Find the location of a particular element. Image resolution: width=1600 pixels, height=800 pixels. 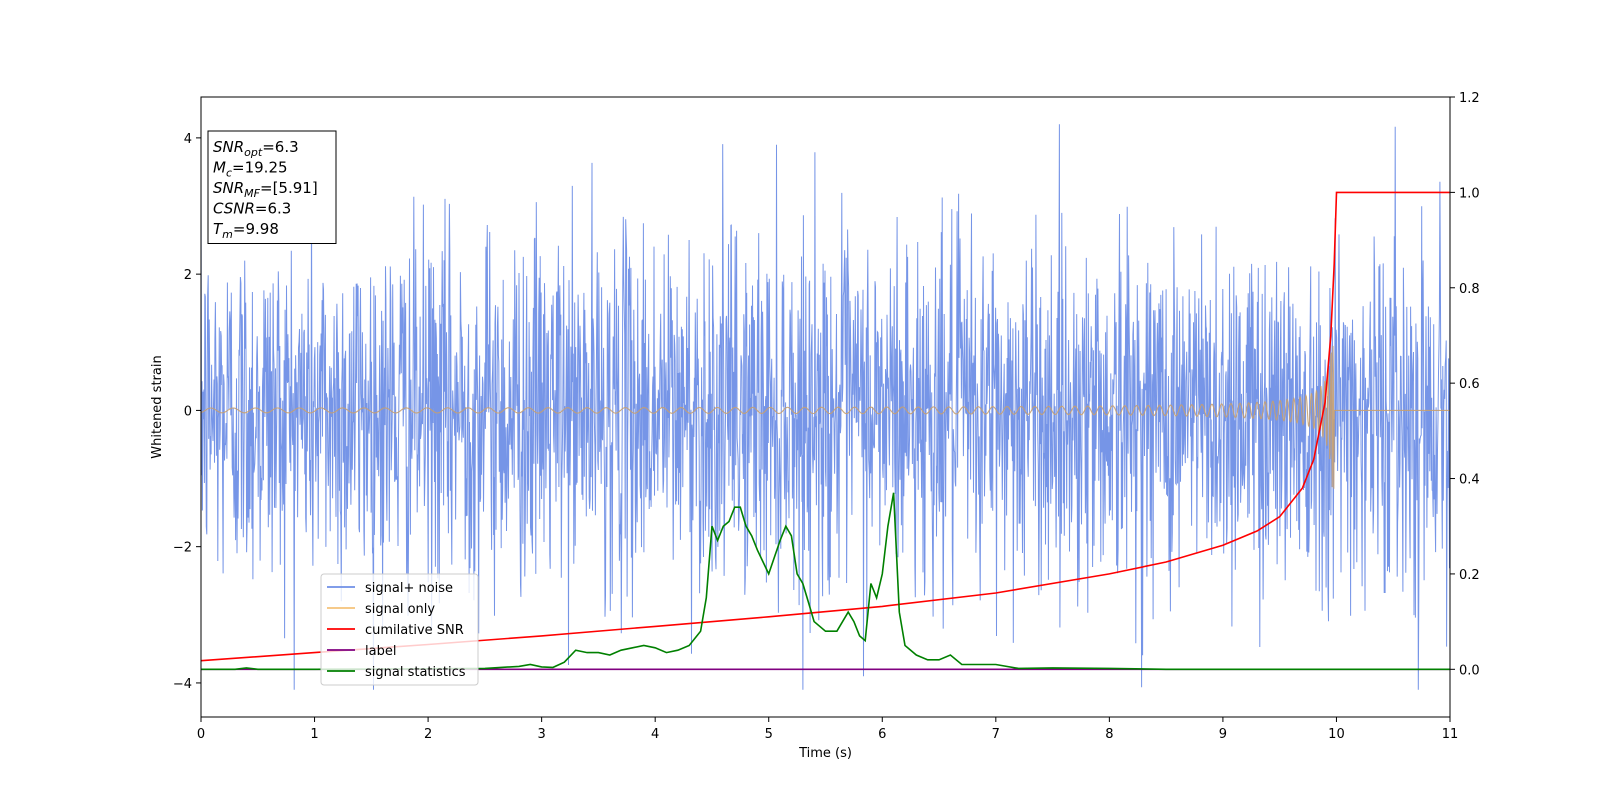

x-tick-label: 5 is located at coordinates (769, 734).